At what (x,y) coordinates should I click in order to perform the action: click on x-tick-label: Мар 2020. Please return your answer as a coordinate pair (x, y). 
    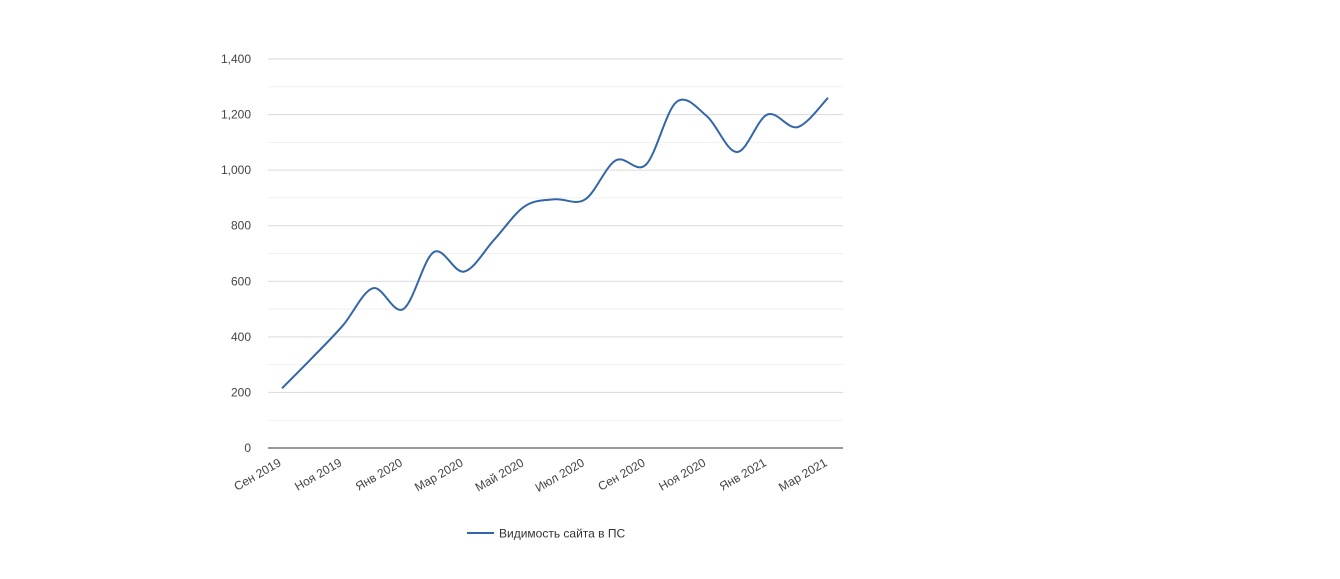
    Looking at the image, I should click on (439, 474).